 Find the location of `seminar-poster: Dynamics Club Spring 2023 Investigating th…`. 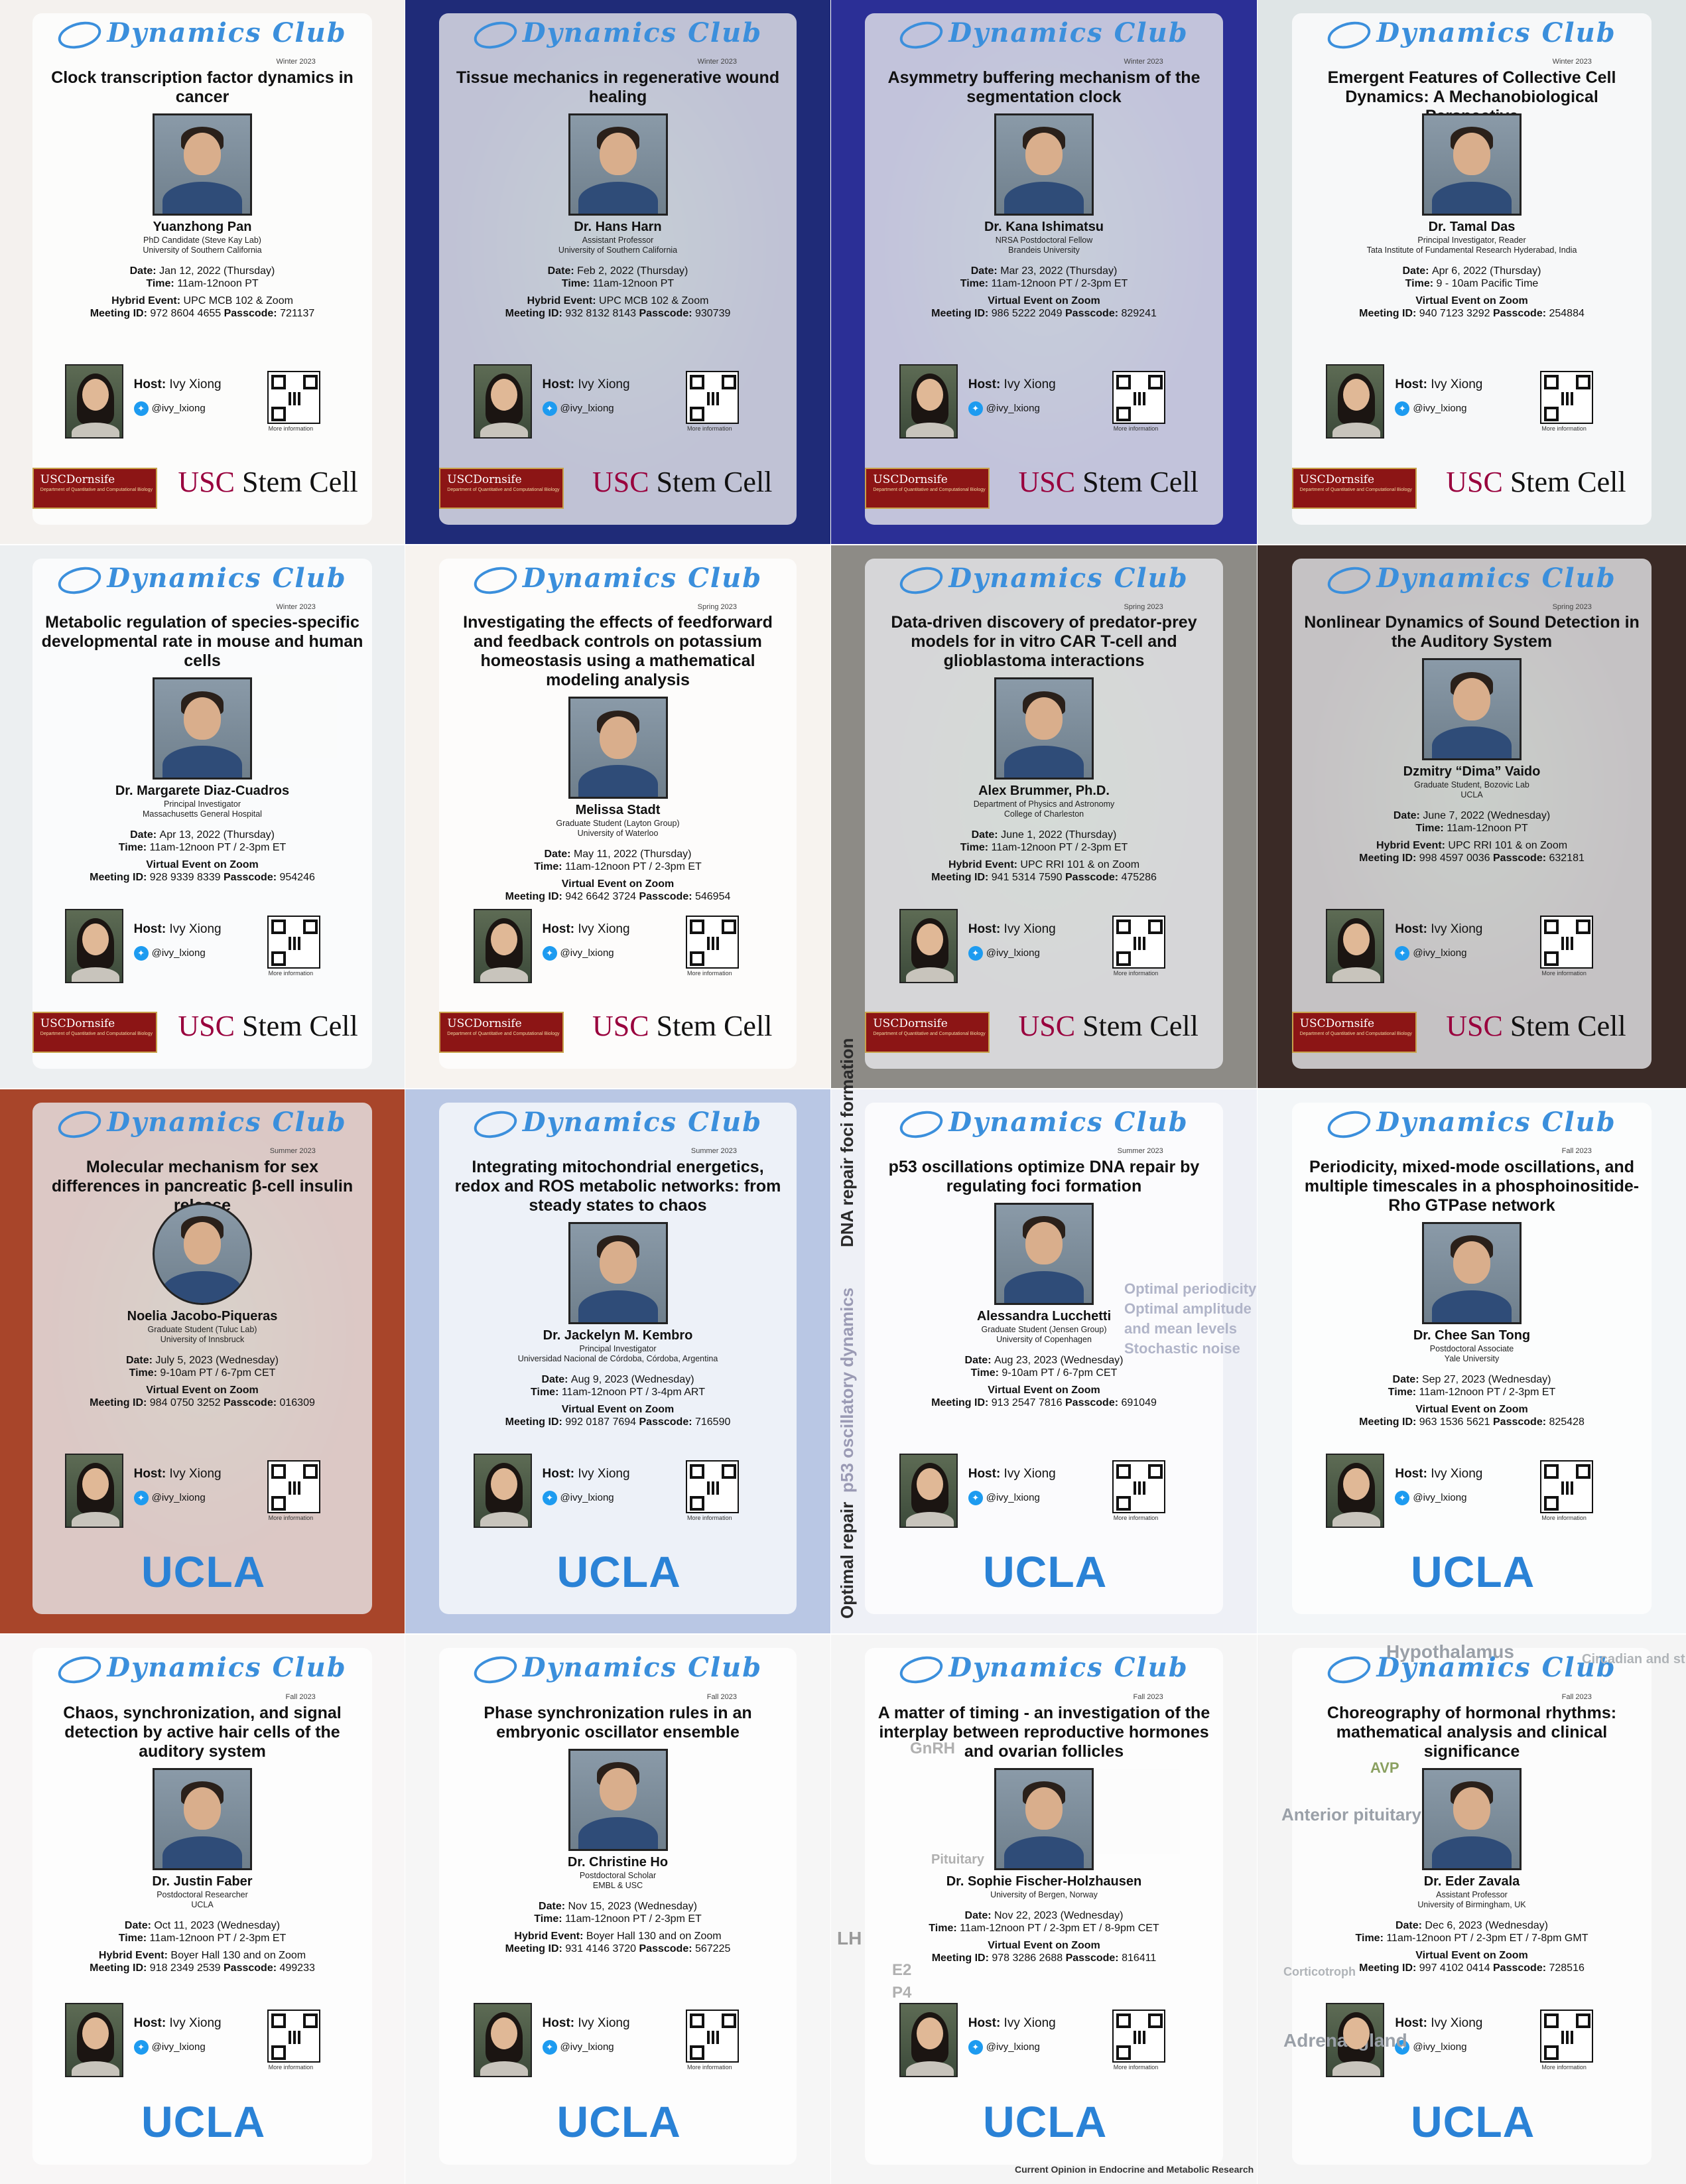

seminar-poster: Dynamics Club Spring 2023 Investigating th… is located at coordinates (617, 816).